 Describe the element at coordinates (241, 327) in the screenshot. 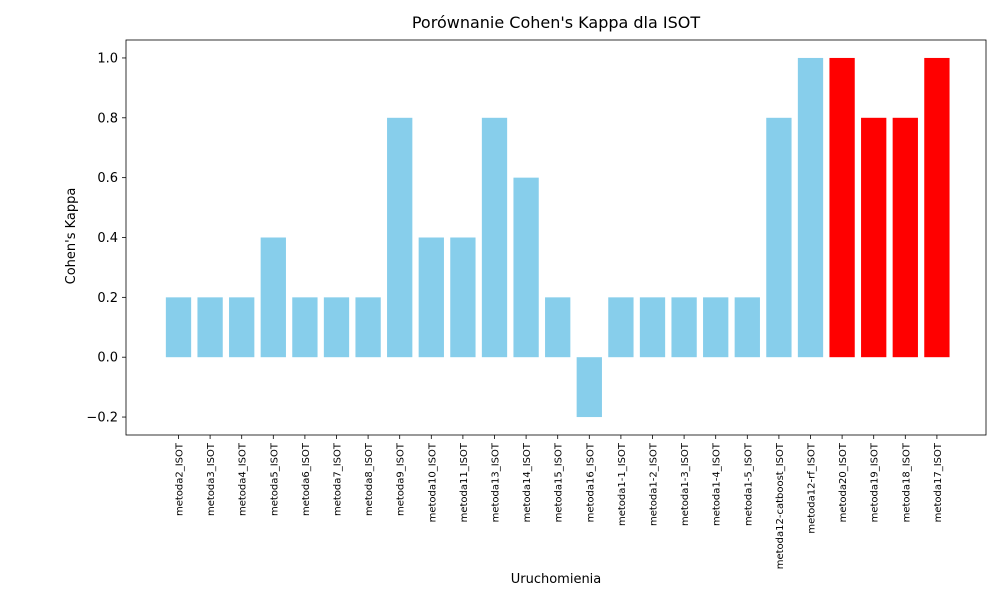

I see `bar-metoda4_ISOT` at that location.